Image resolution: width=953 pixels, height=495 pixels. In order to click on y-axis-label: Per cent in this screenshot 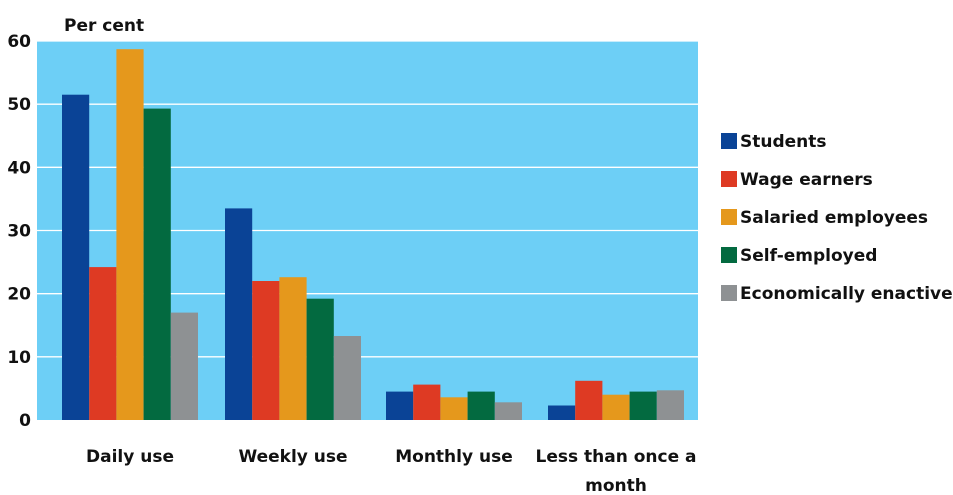, I will do `click(104, 26)`.